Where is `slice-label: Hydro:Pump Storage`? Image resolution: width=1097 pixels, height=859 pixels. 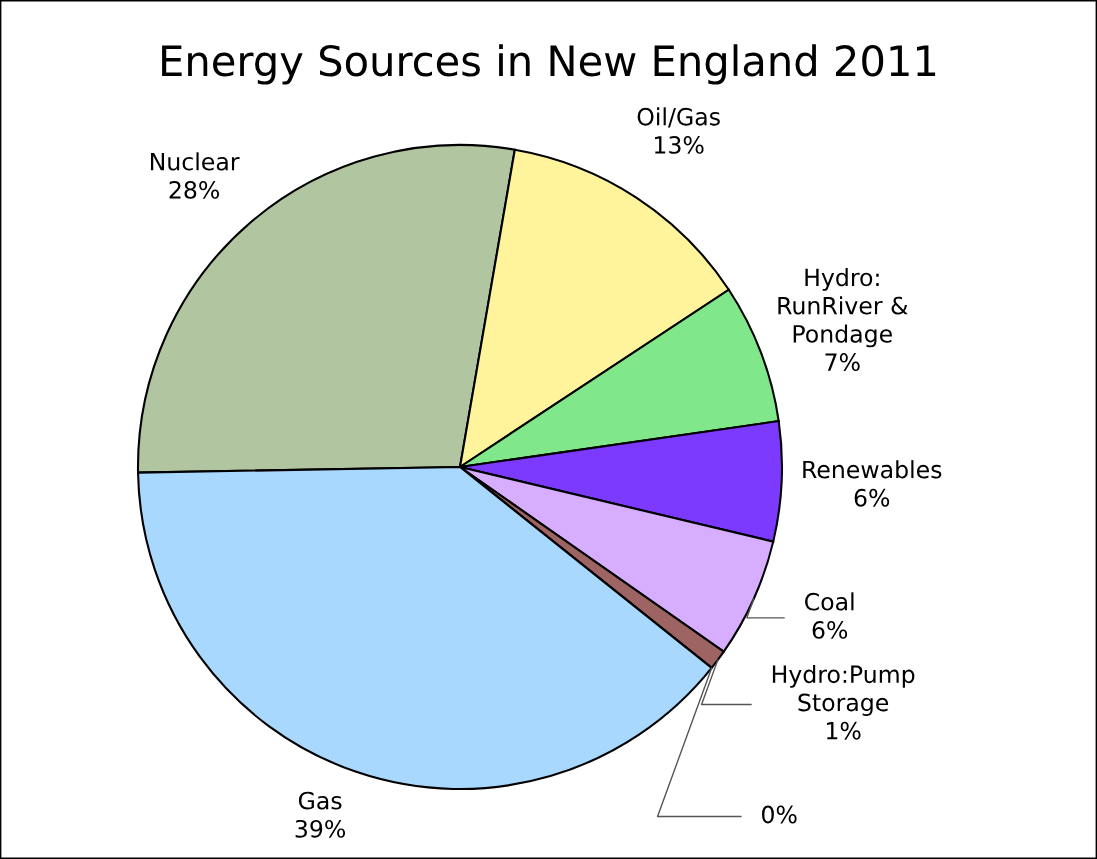 slice-label: Hydro:Pump Storage is located at coordinates (843, 690).